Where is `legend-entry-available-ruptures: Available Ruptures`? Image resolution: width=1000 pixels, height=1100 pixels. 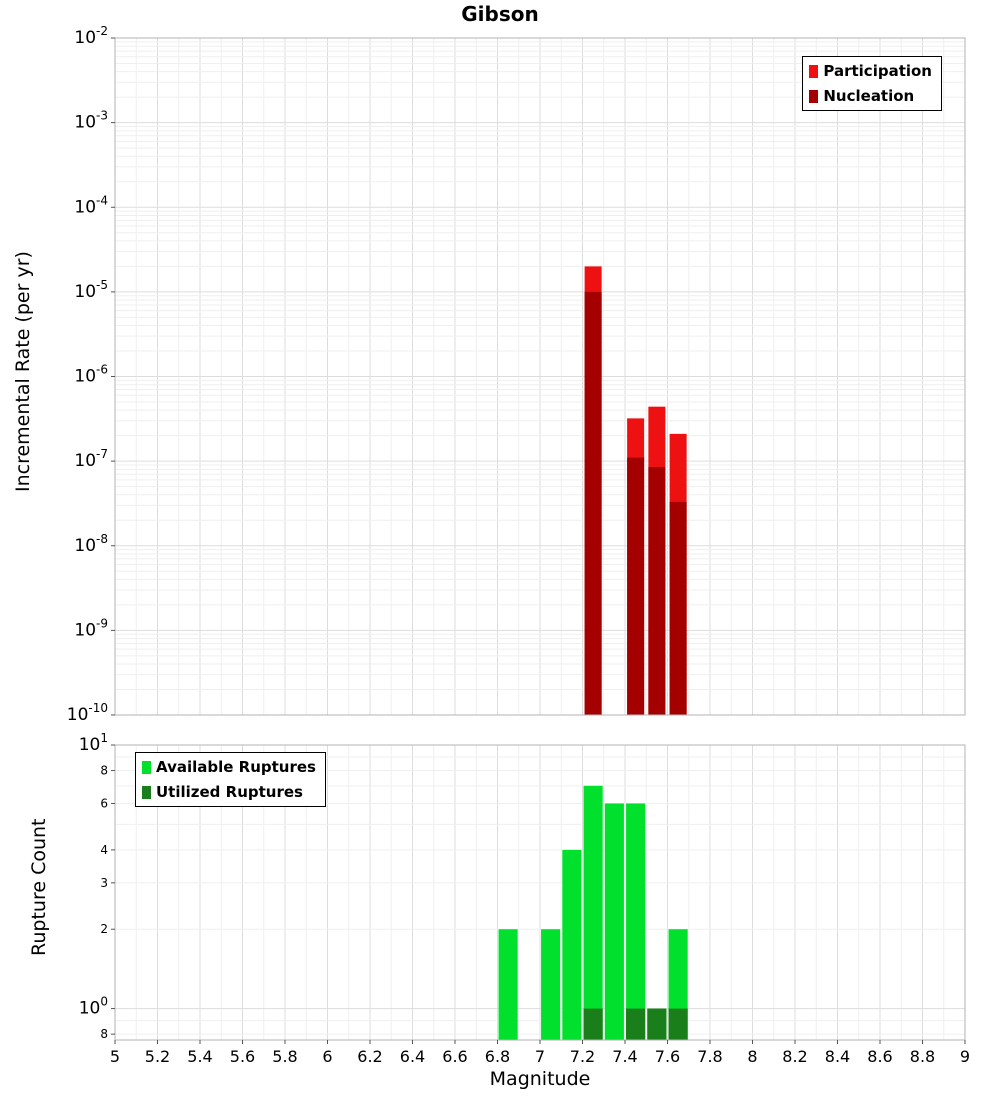 legend-entry-available-ruptures: Available Ruptures is located at coordinates (229, 767).